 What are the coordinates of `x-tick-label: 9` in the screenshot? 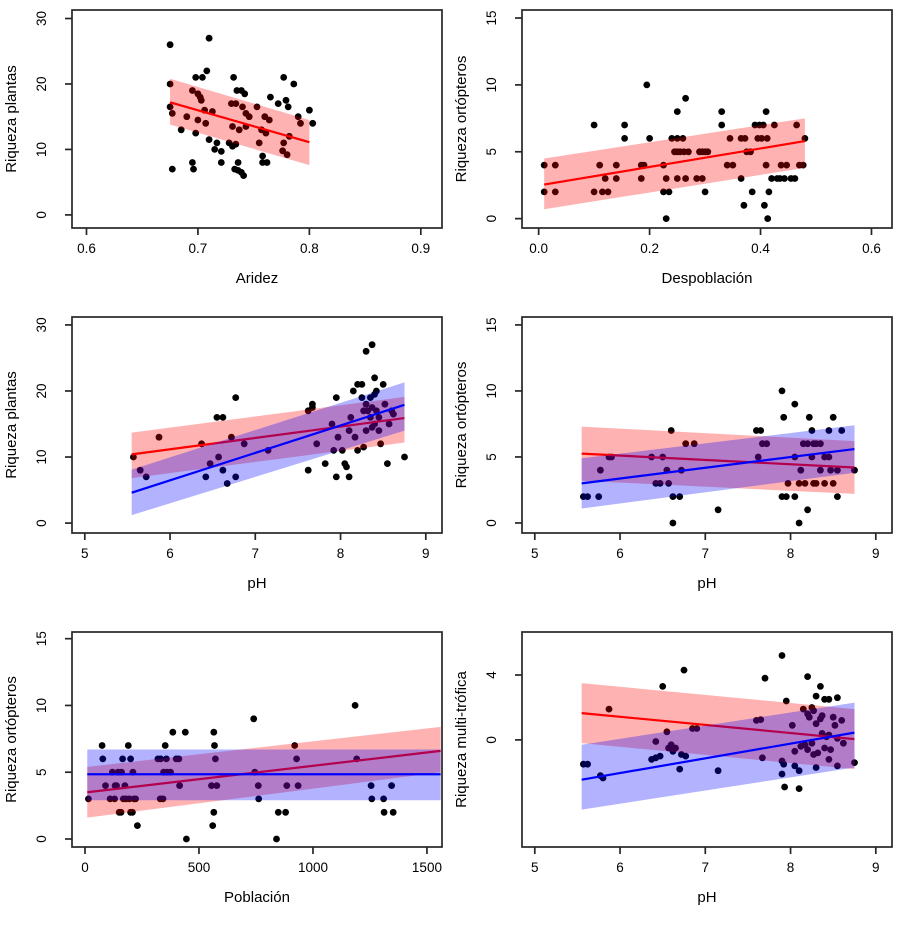 It's located at (876, 867).